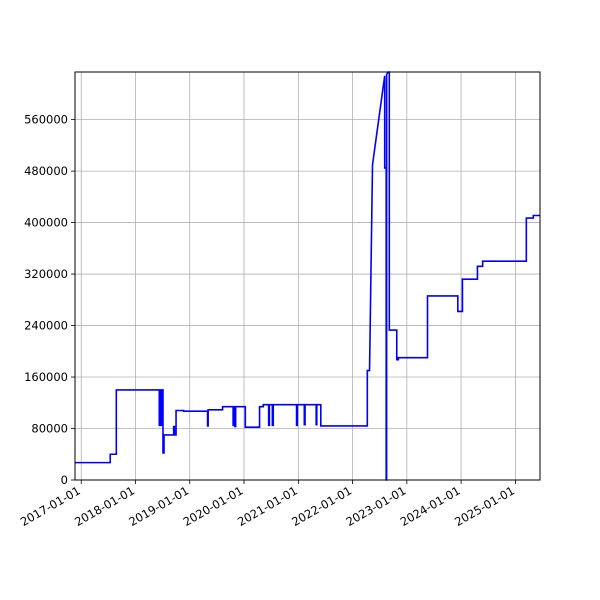 The height and width of the screenshot is (600, 600). What do you see at coordinates (46, 120) in the screenshot?
I see `y-tick-label: 560000` at bounding box center [46, 120].